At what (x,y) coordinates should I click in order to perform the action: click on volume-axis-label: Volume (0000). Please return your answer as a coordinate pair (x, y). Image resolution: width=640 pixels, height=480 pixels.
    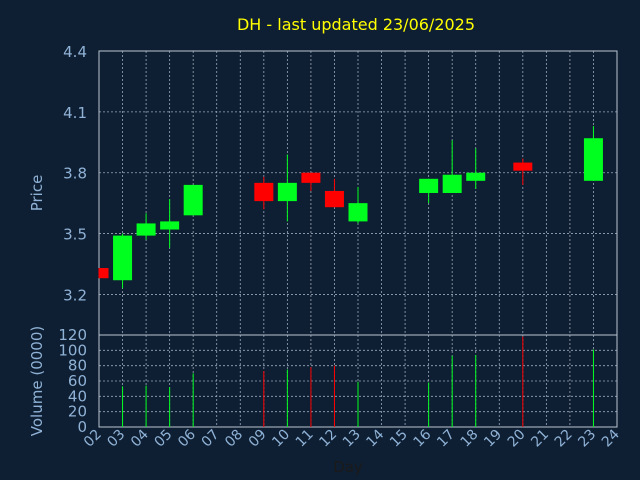
    Looking at the image, I should click on (37, 381).